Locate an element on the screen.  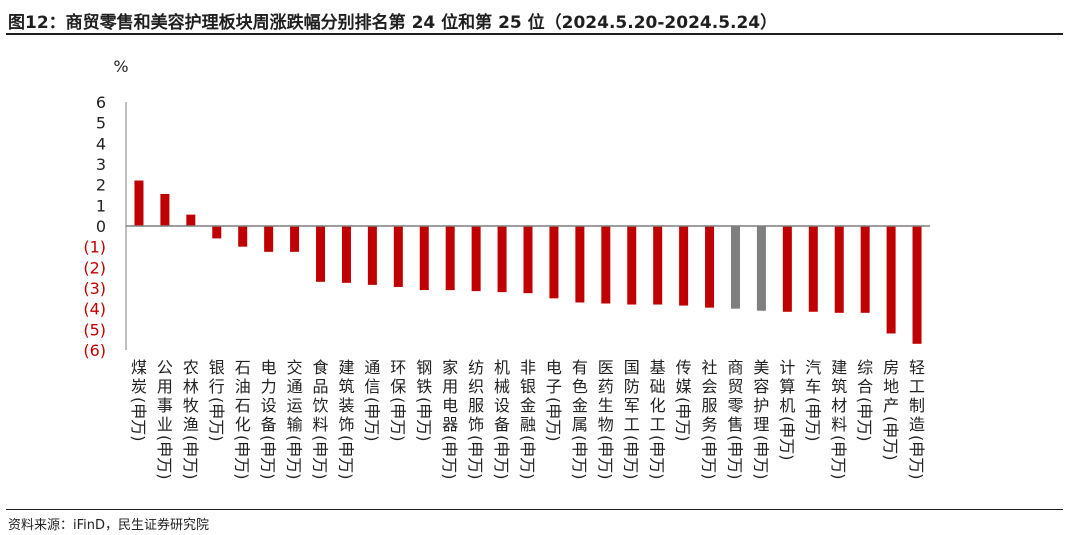
svg-text: 房 is located at coordinates (891, 367).